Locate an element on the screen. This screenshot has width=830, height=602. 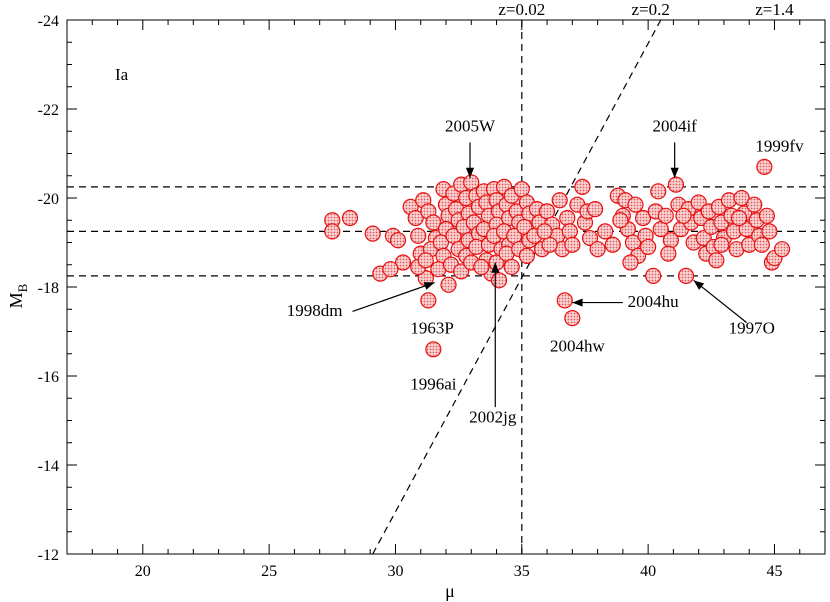
redshift-label: z=0.02 is located at coordinates (521, 9).